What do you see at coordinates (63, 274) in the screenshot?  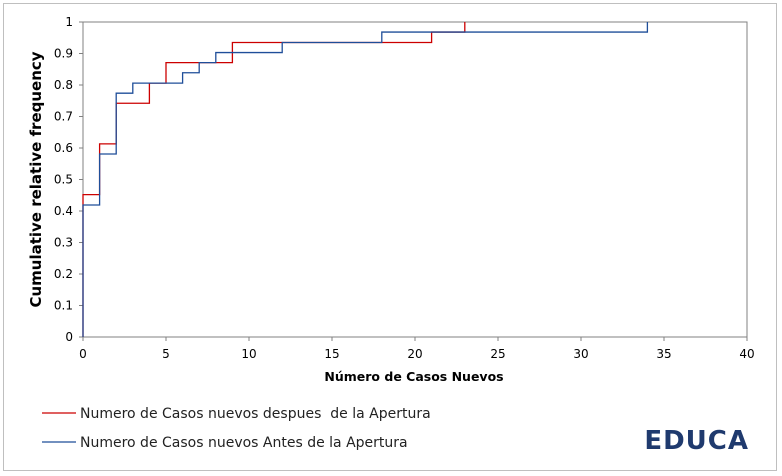 I see `y-tick-label: 0.2` at bounding box center [63, 274].